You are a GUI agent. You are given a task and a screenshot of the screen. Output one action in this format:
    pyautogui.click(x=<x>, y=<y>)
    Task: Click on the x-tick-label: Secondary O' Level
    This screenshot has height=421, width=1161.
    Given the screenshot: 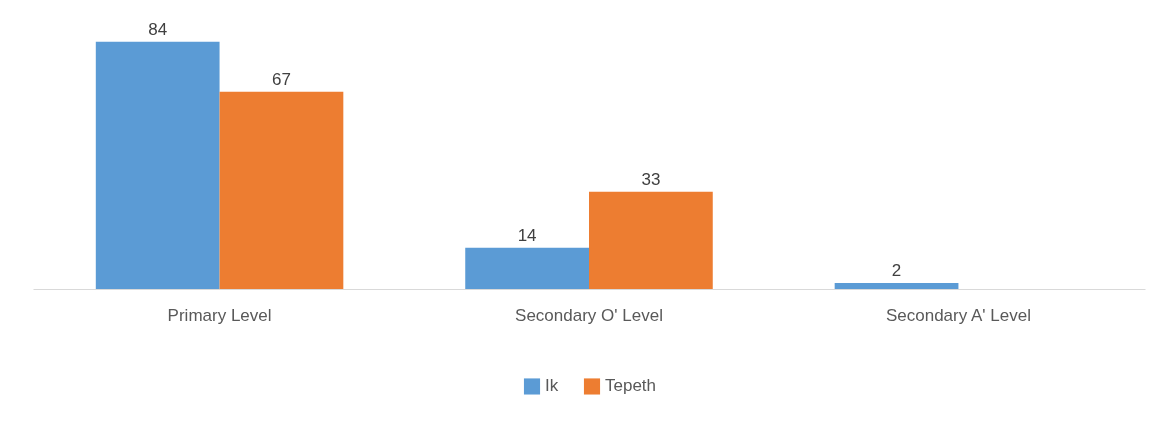 What is the action you would take?
    pyautogui.click(x=589, y=315)
    